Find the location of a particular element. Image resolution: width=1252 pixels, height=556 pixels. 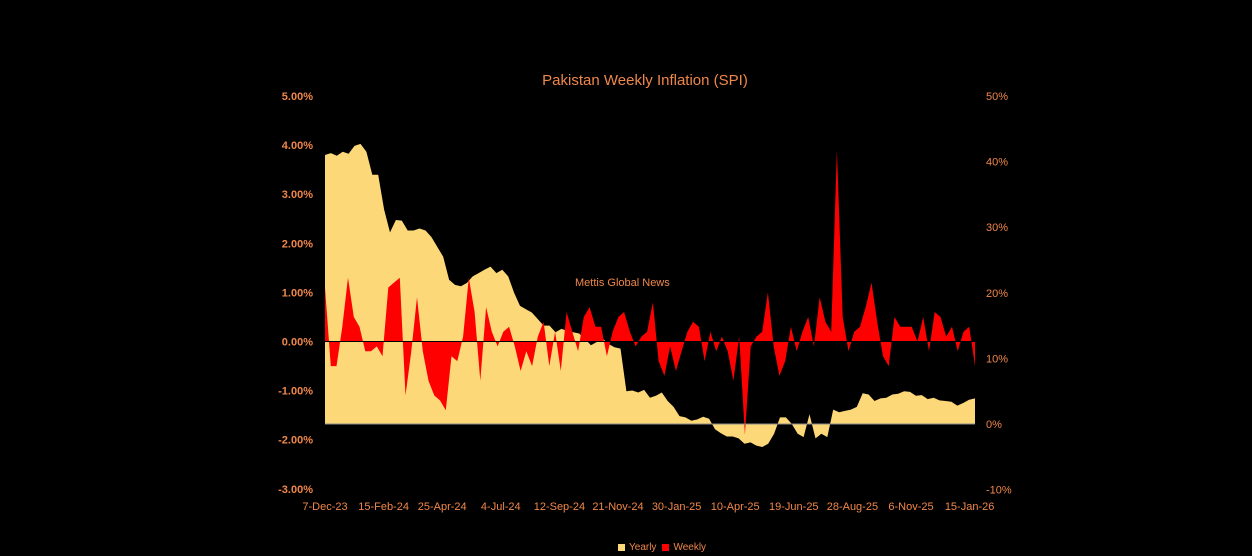

legend-label-yearly: Yearly is located at coordinates (643, 547).